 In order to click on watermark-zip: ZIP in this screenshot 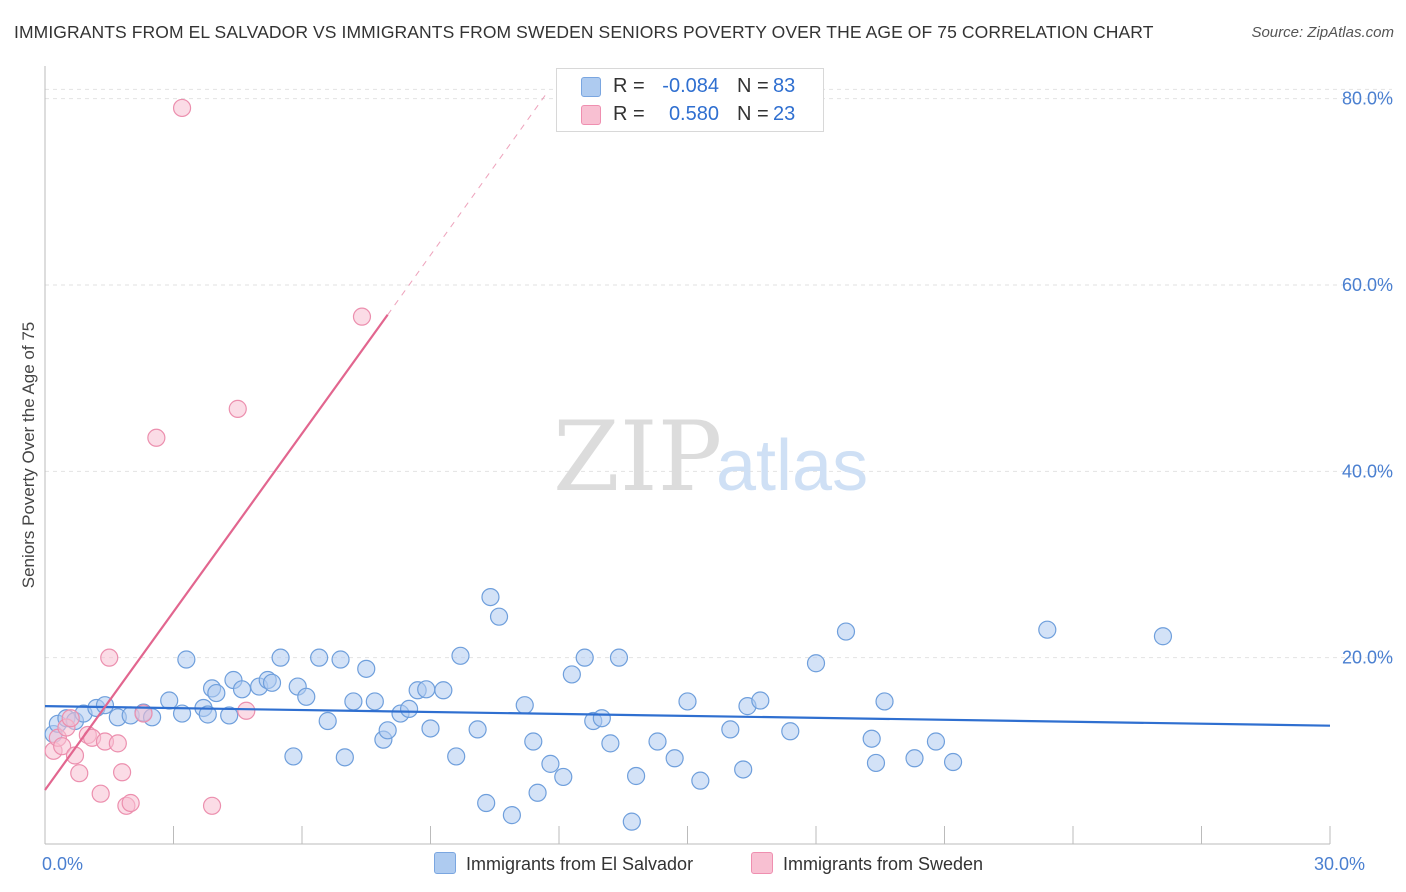, I will do `click(637, 457)`.